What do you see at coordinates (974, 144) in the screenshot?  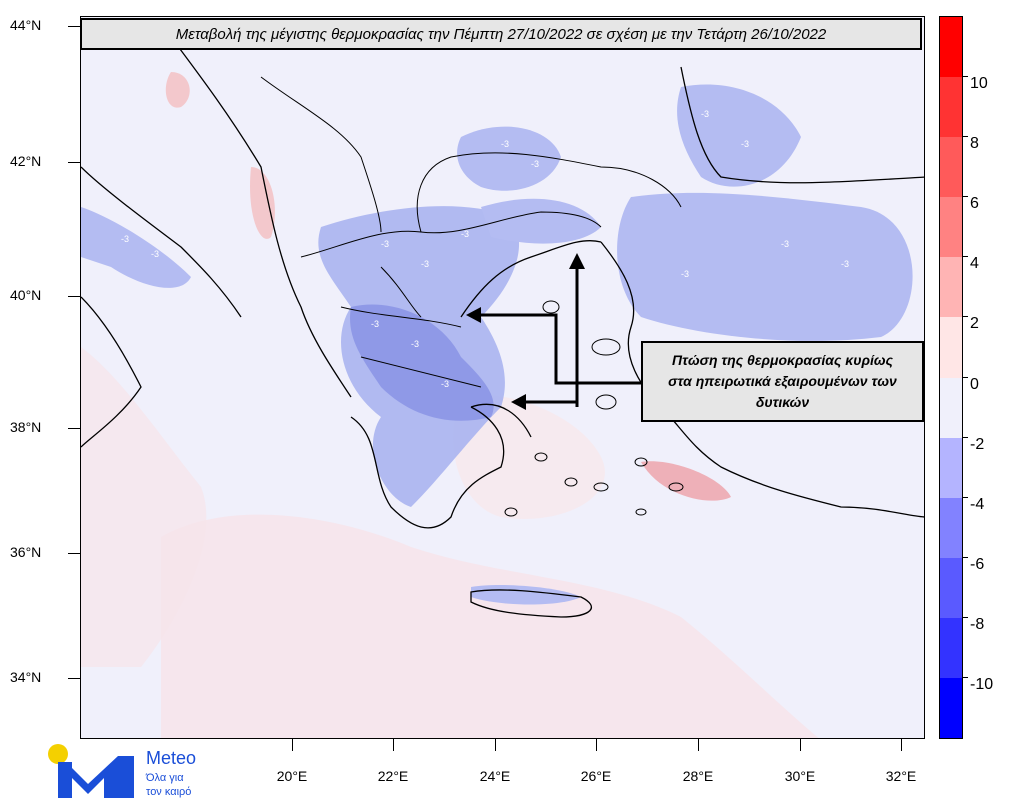 I see `colorbar-label: 8` at bounding box center [974, 144].